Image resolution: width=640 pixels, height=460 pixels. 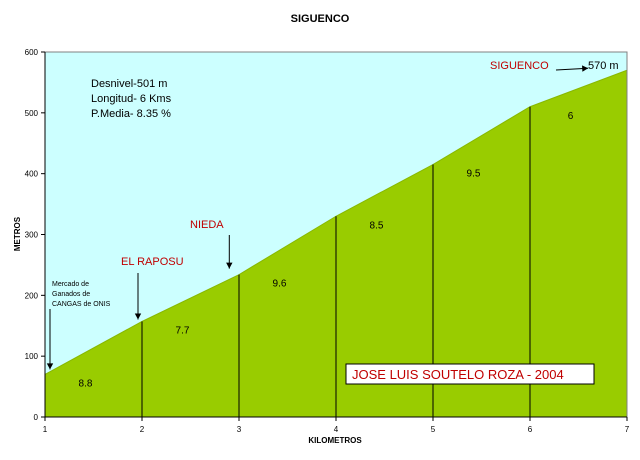 I want to click on y-tick-label: 0, so click(x=36, y=417).